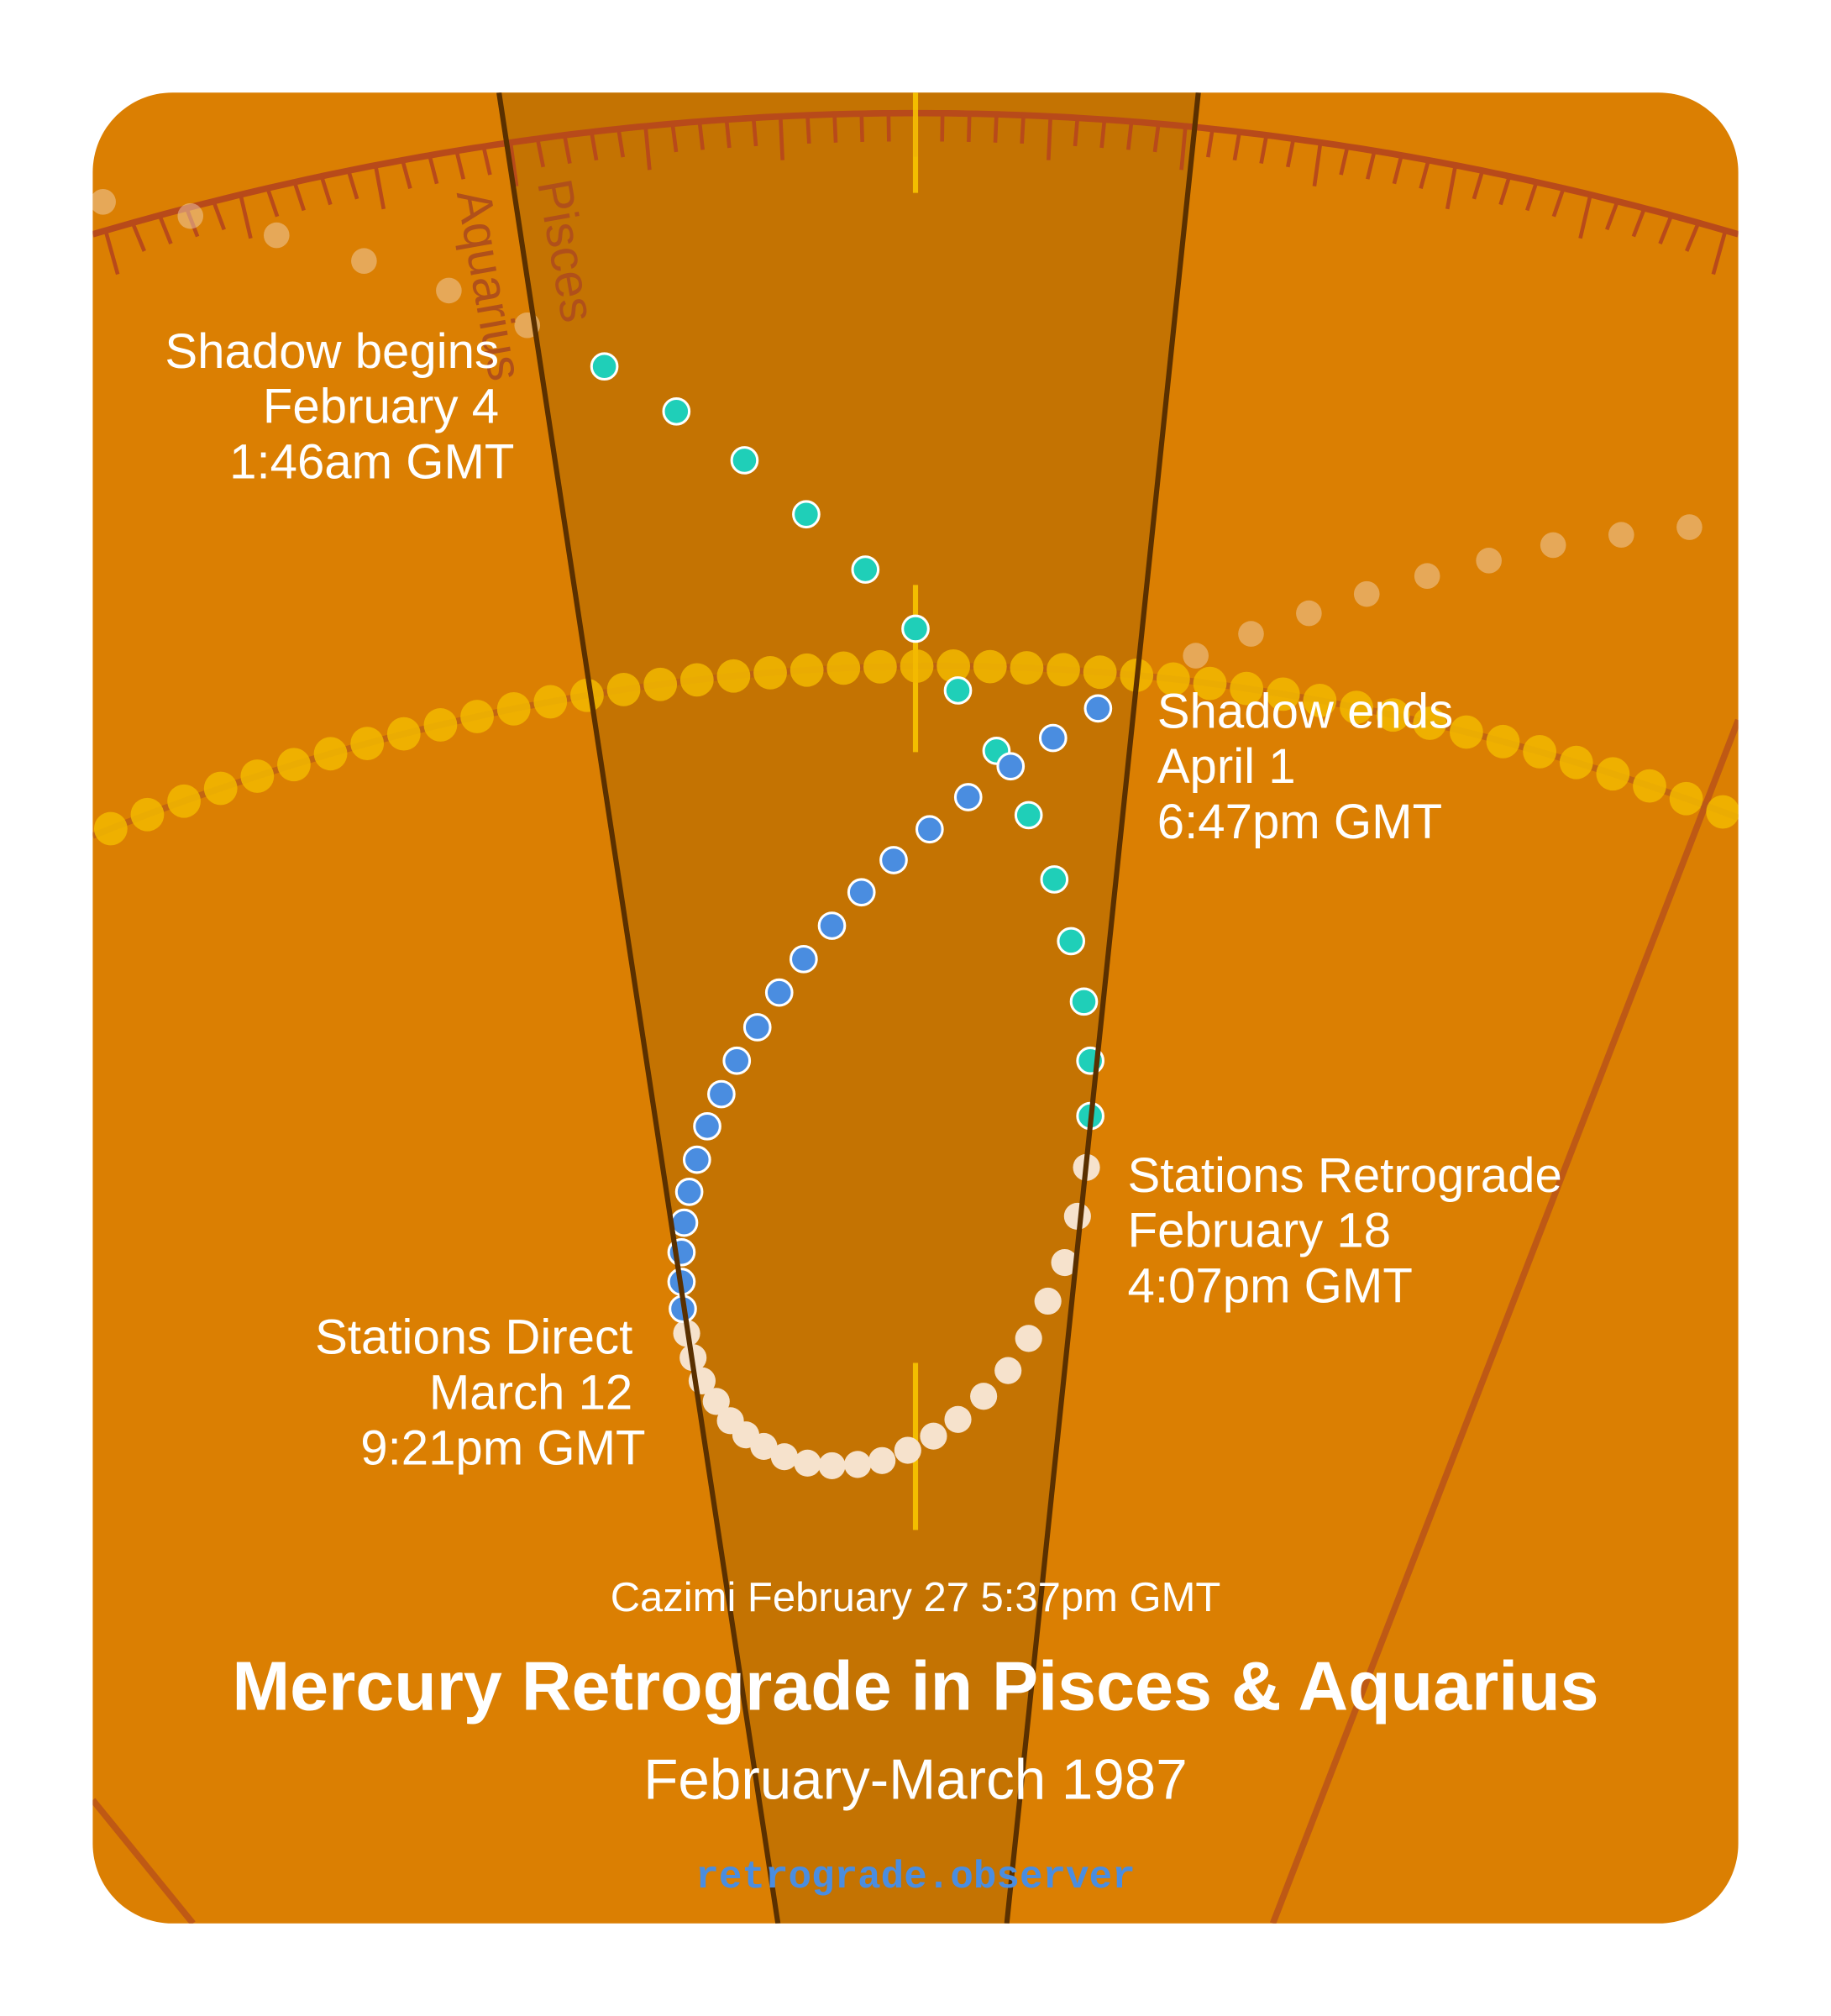 This screenshot has height=2016, width=1831. What do you see at coordinates (915, 1779) in the screenshot?
I see `subtitle: February-March 1987` at bounding box center [915, 1779].